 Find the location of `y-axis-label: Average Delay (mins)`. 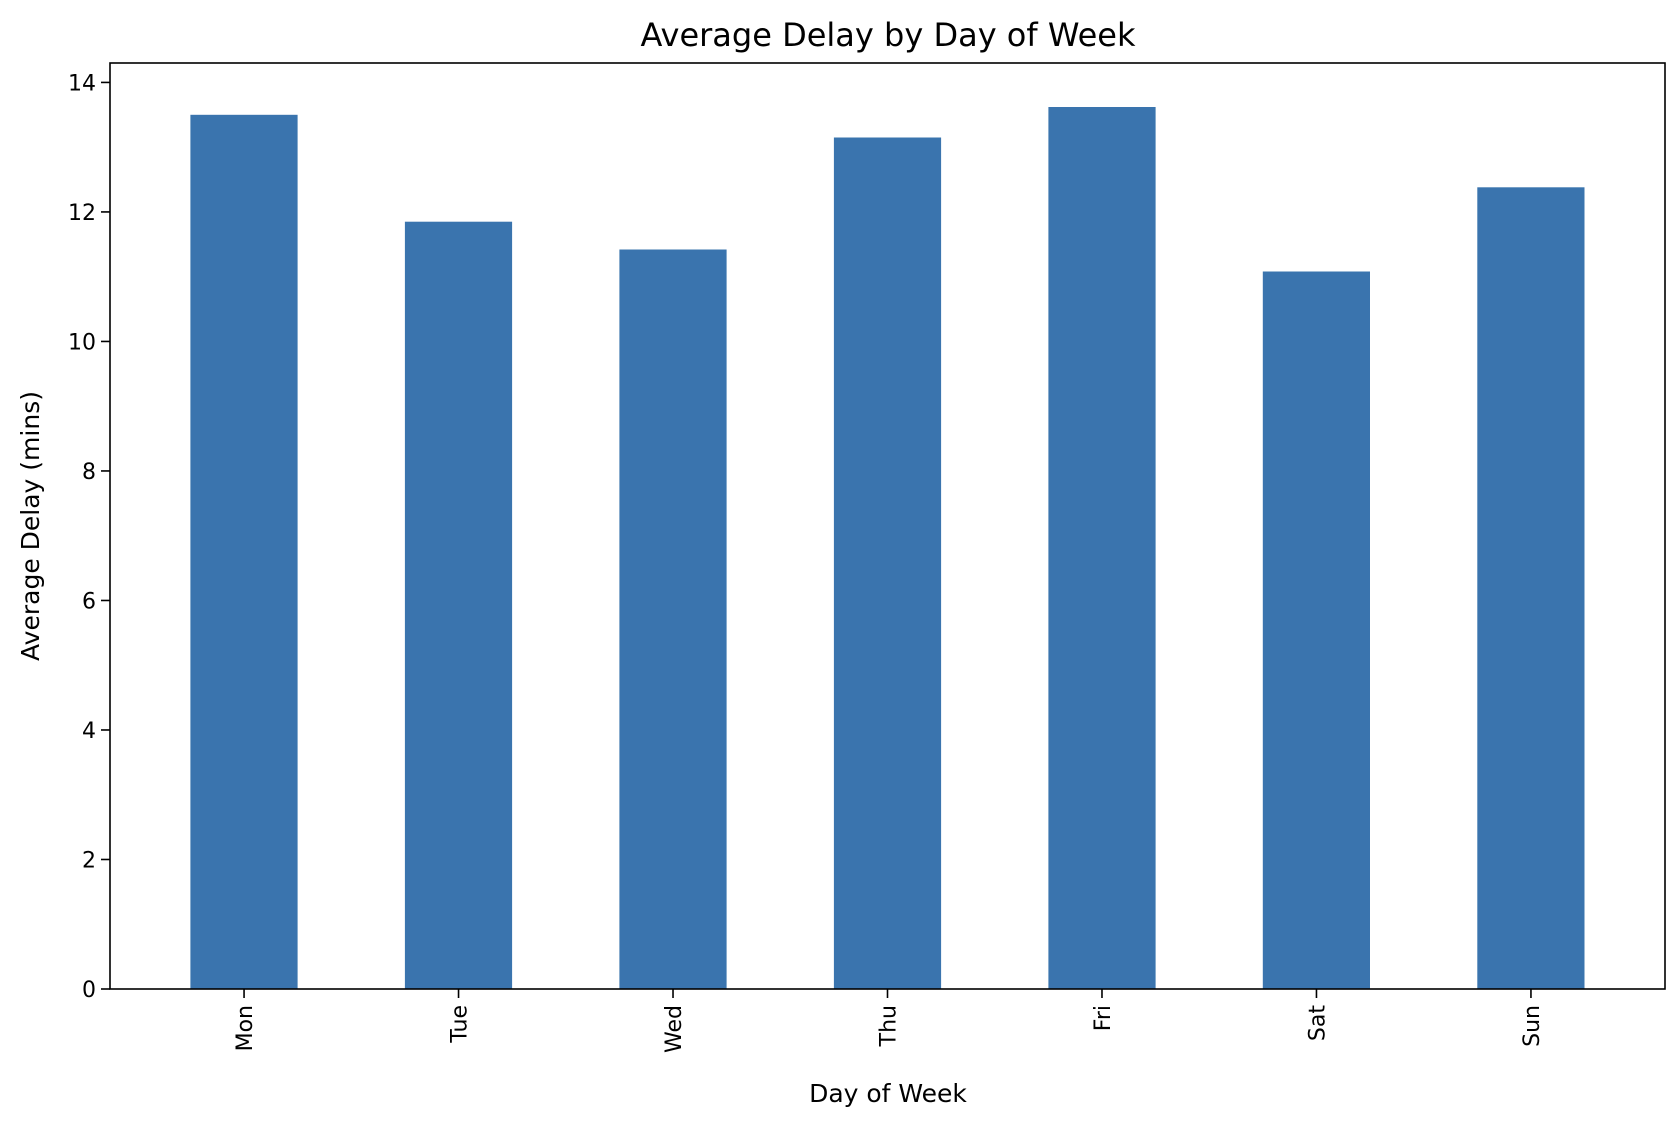

y-axis-label: Average Delay (mins) is located at coordinates (30, 526).